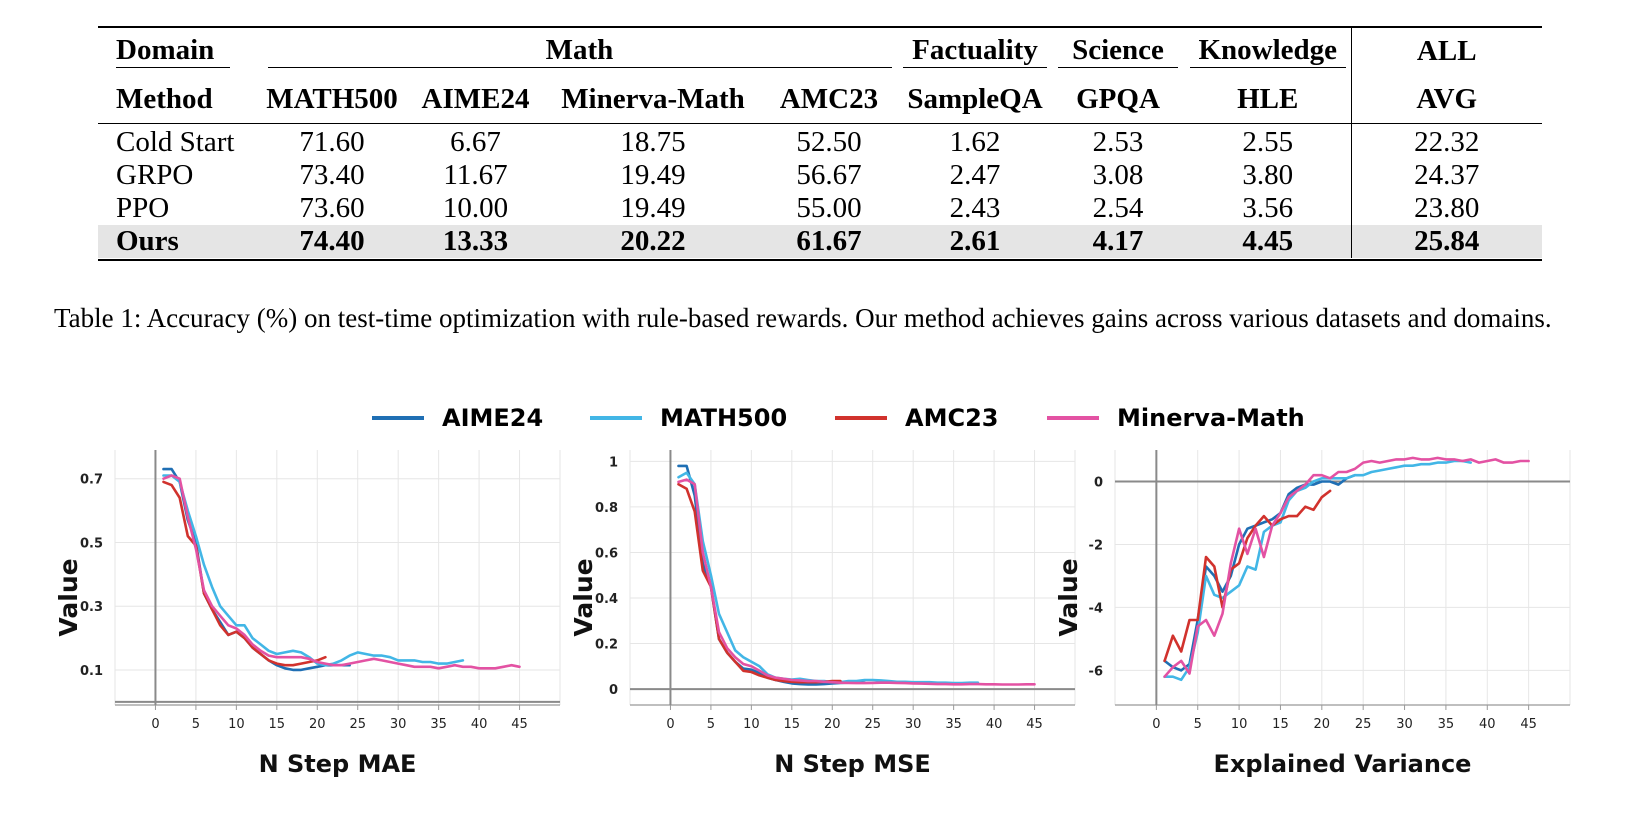 This screenshot has width=1626, height=836. What do you see at coordinates (1446, 175) in the screenshot?
I see `cell-avg: 24.37` at bounding box center [1446, 175].